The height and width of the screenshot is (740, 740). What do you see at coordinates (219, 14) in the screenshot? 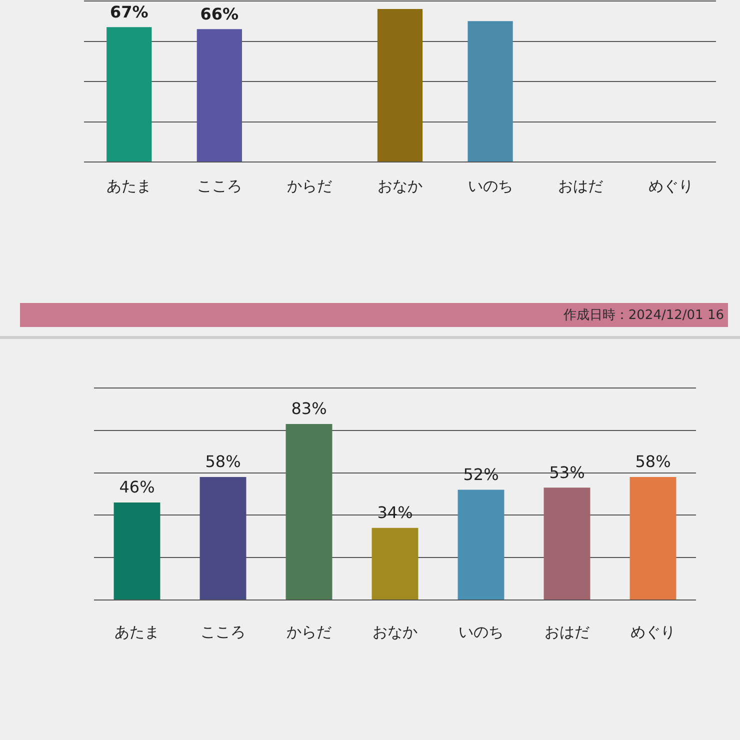
I see `data-label: 66%` at bounding box center [219, 14].